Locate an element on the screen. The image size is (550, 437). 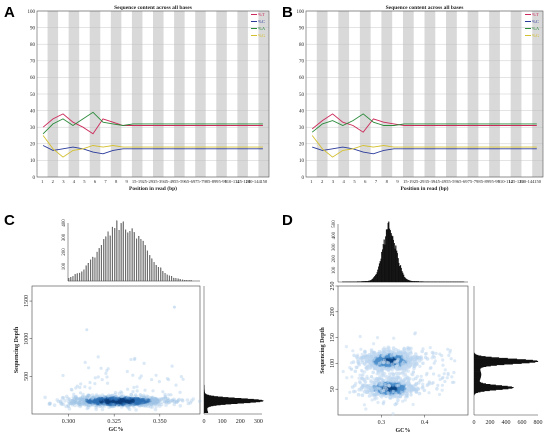
chart-b-xtick-label: 85-89 is located at coordinates (483, 181).